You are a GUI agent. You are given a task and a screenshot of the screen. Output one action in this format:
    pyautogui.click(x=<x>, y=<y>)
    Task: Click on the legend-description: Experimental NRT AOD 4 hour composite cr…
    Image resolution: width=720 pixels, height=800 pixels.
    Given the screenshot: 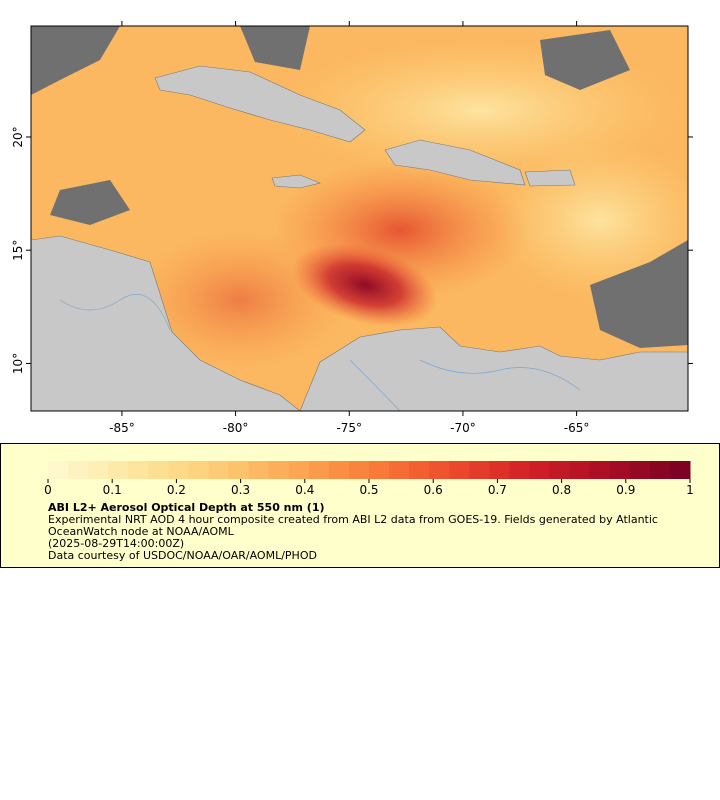 What is the action you would take?
    pyautogui.click(x=353, y=525)
    